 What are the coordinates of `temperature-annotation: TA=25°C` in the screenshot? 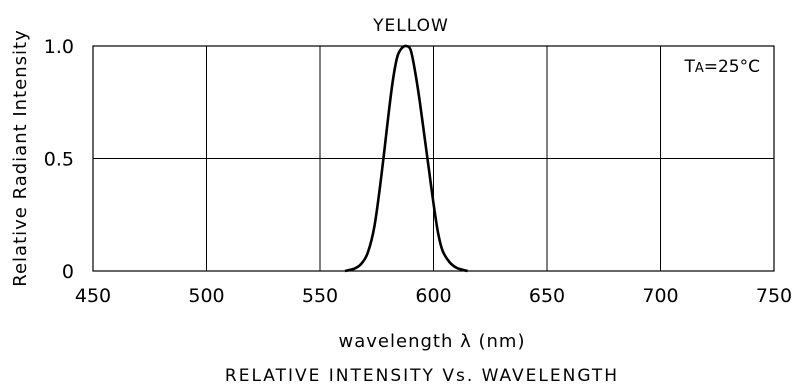 It's located at (721, 67).